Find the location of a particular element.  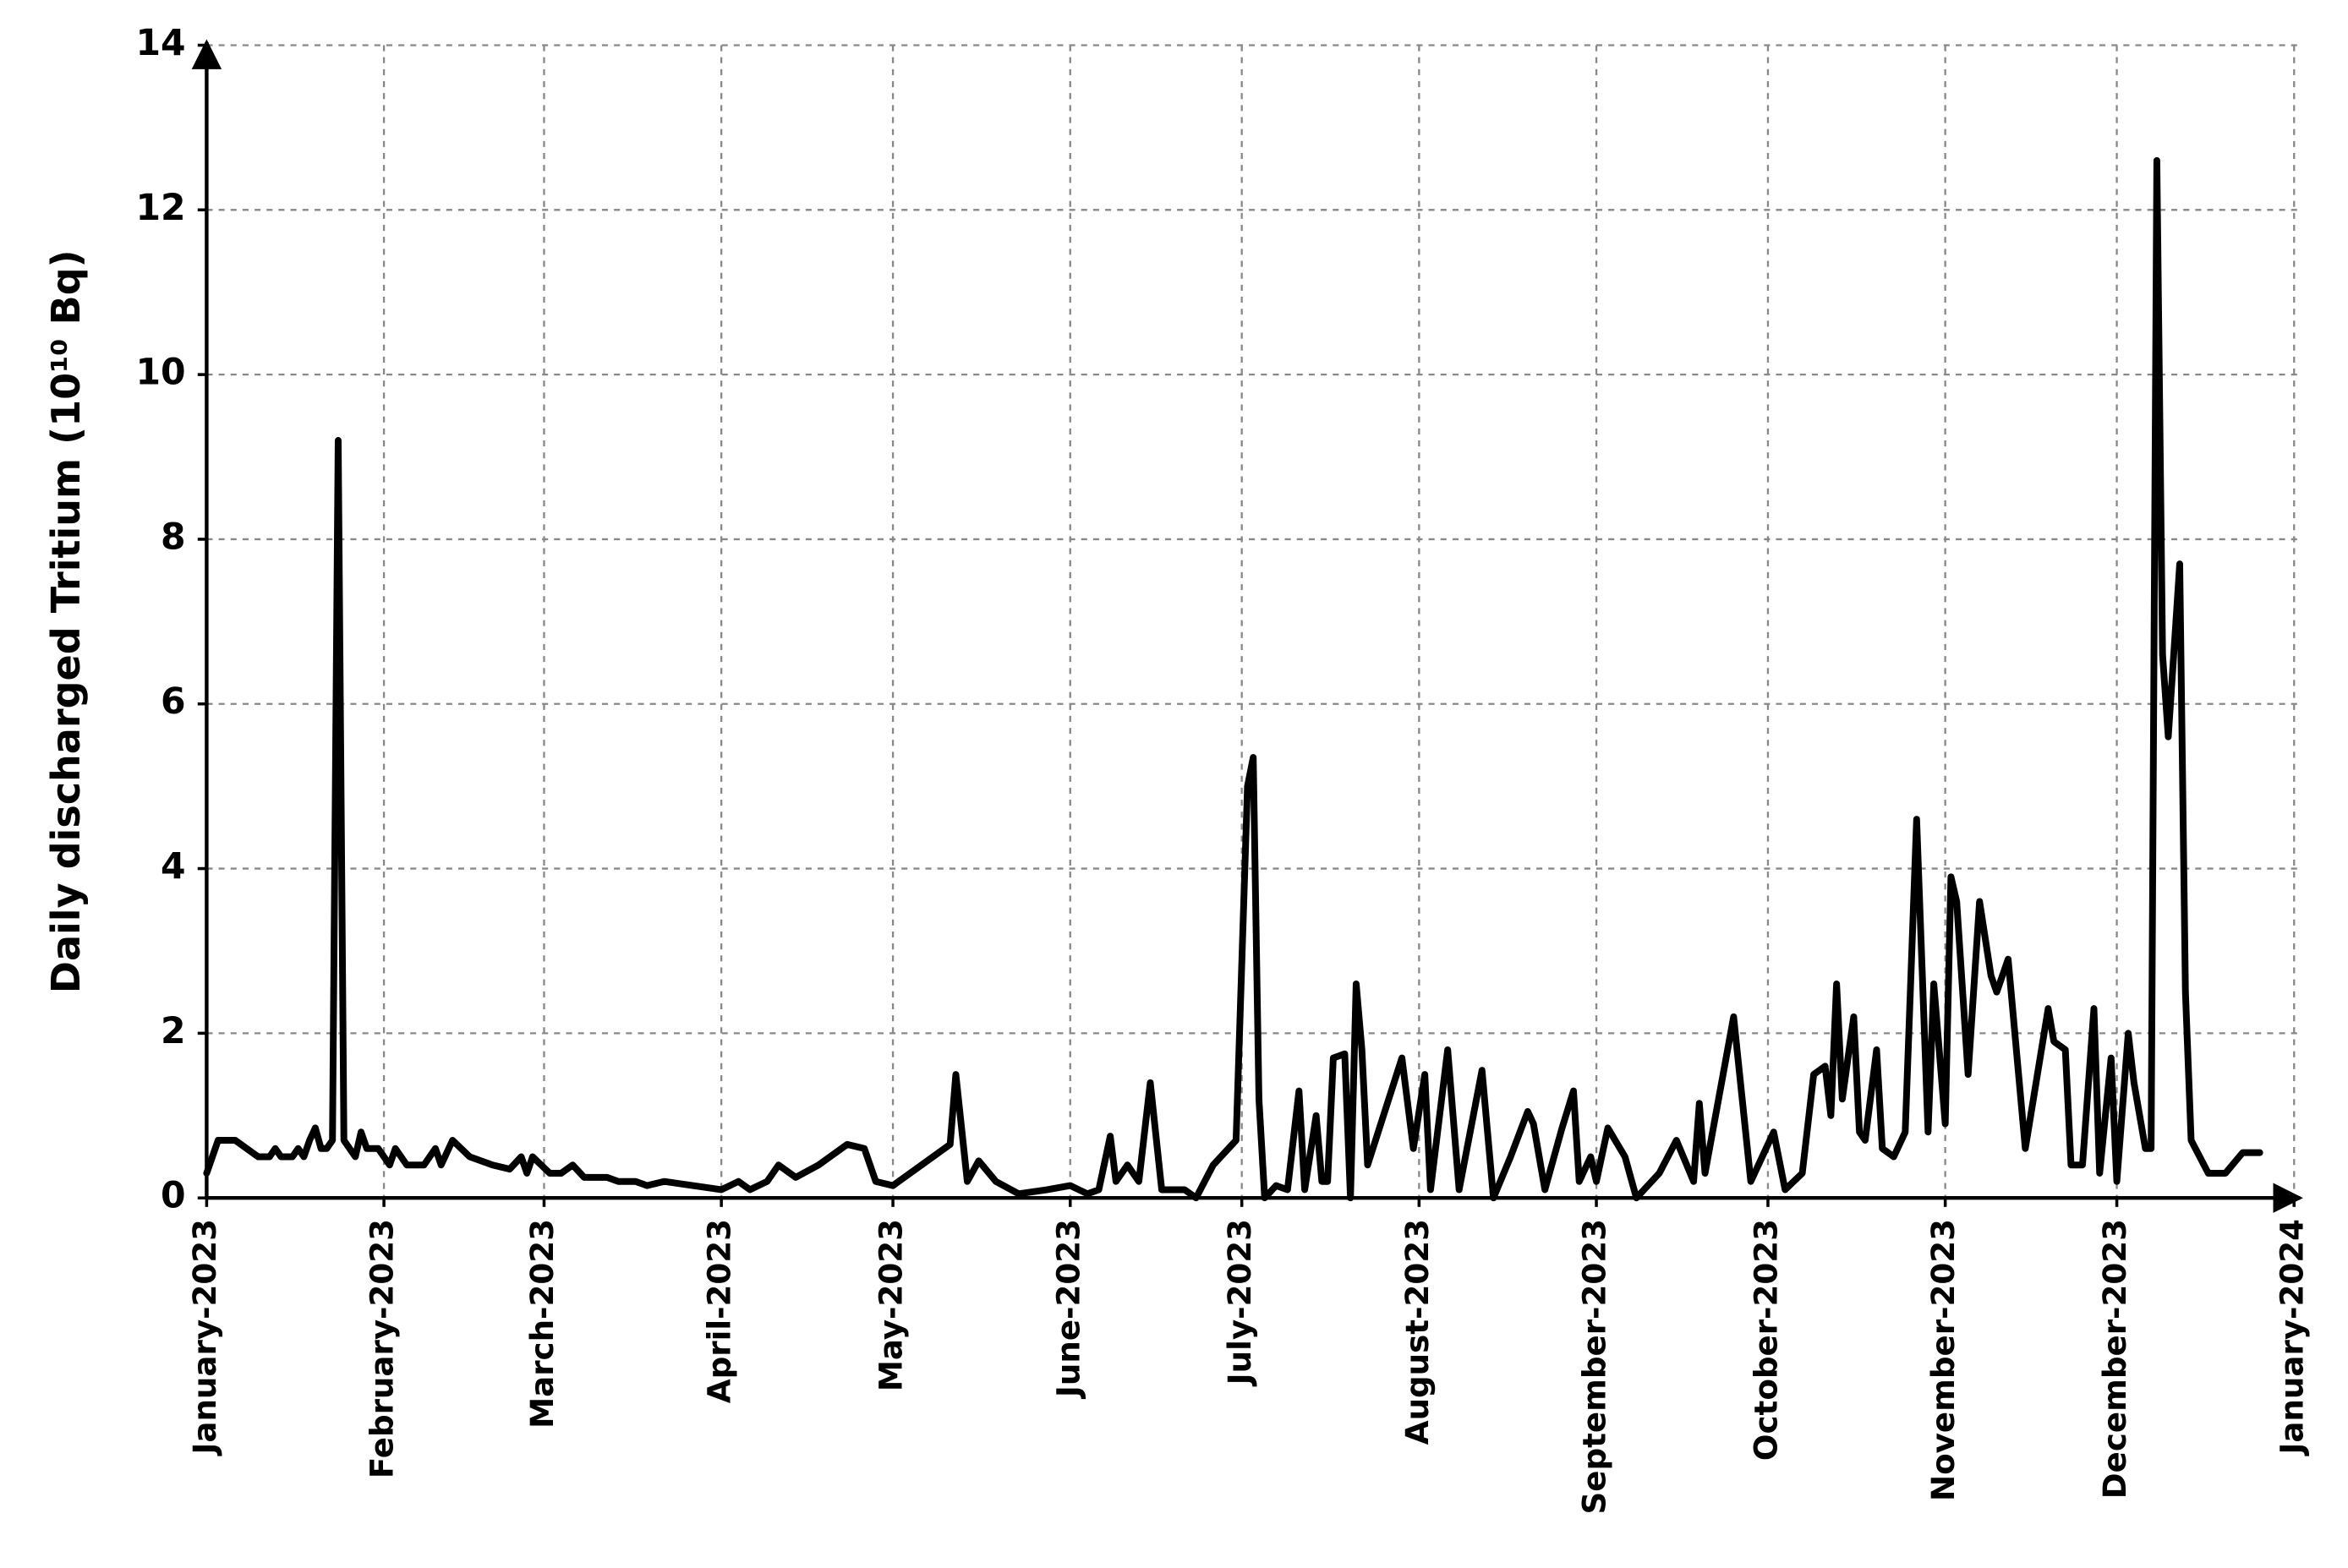

y-tick-label: 6 is located at coordinates (173, 702).